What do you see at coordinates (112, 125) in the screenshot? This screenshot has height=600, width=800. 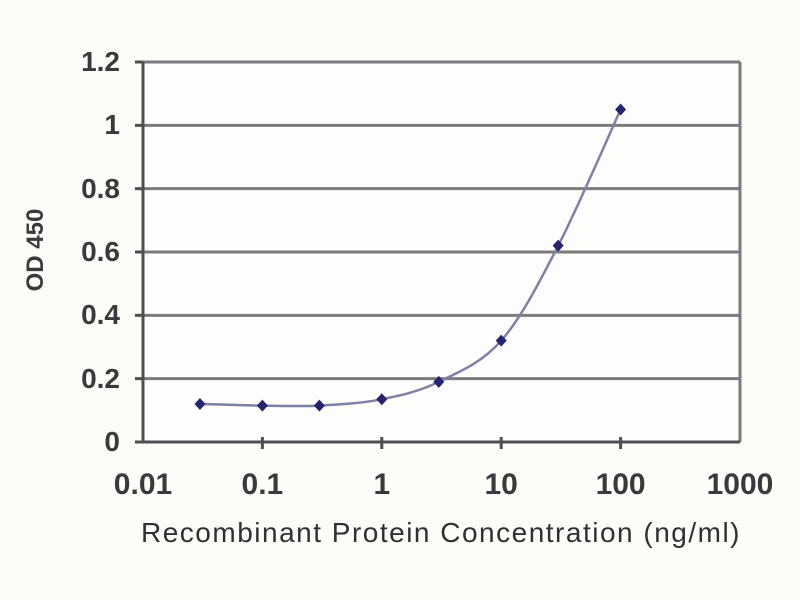 I see `y-tick-label-1: 1` at bounding box center [112, 125].